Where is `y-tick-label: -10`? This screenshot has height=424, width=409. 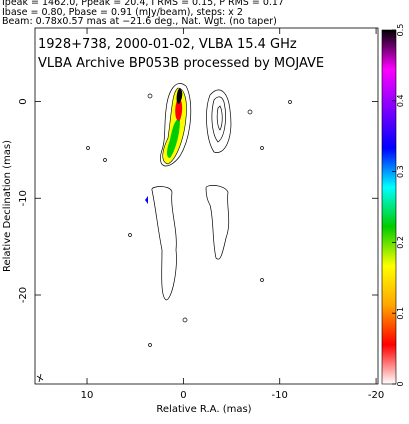 y-tick-label: -10 is located at coordinates (23, 198).